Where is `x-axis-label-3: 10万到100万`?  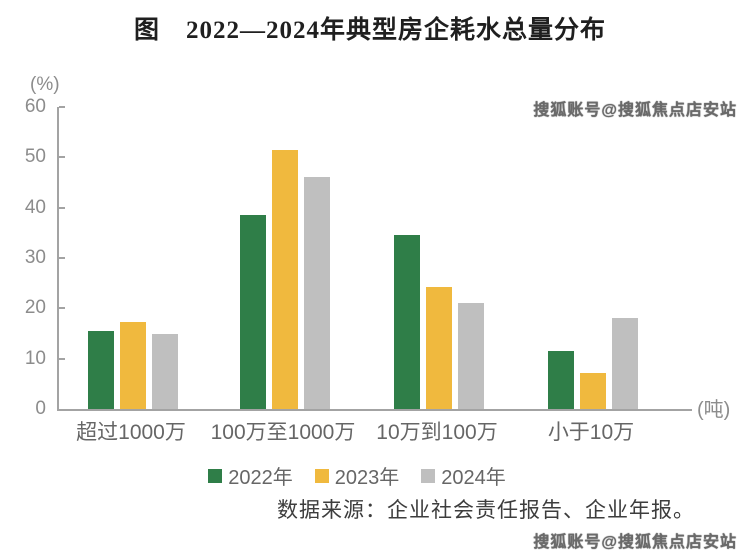
x-axis-label-3: 10万到100万 is located at coordinates (437, 432).